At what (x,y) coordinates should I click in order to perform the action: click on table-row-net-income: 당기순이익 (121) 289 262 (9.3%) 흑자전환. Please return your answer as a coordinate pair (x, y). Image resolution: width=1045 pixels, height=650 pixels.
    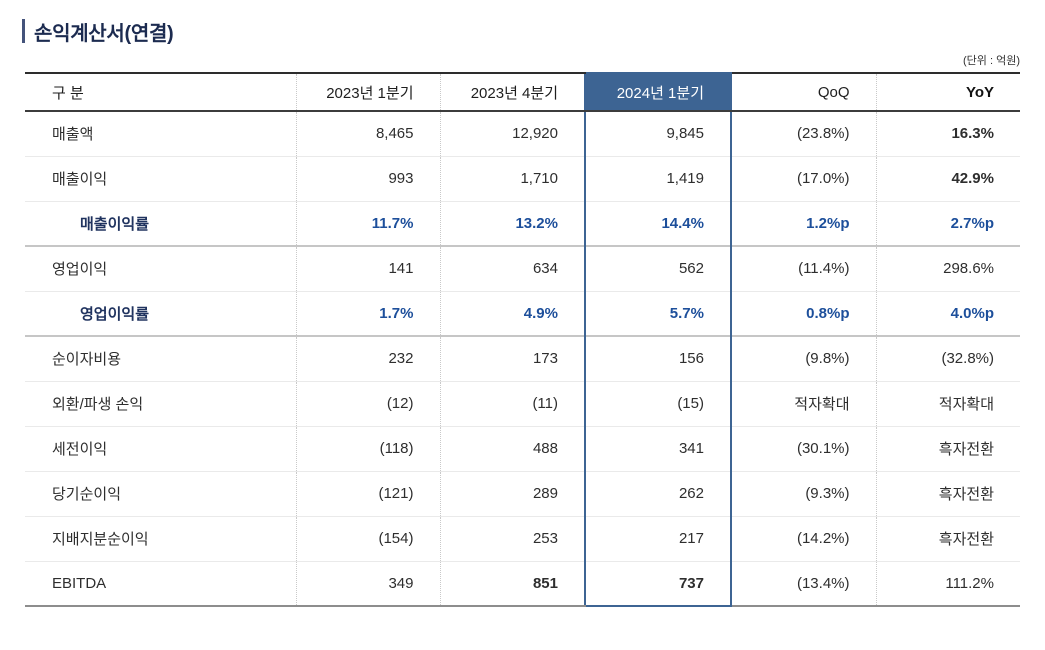
    Looking at the image, I should click on (522, 493).